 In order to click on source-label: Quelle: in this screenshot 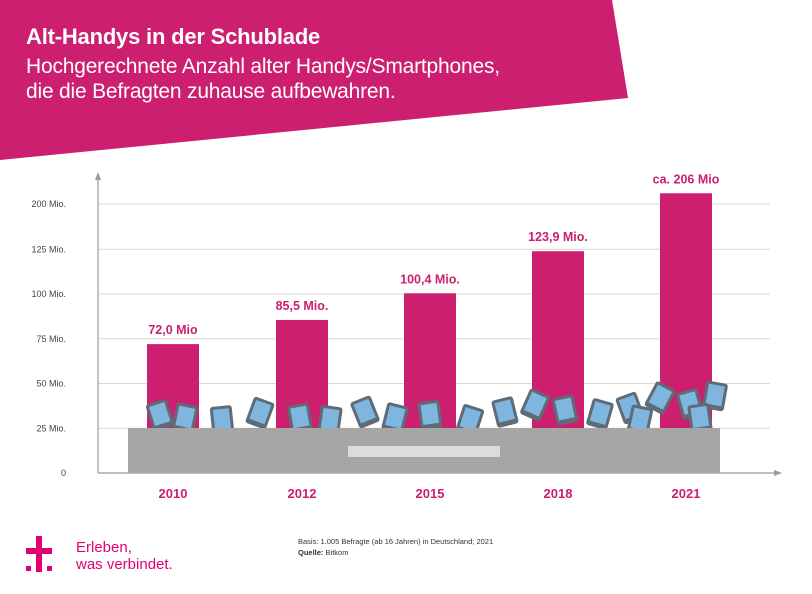, I will do `click(311, 552)`.